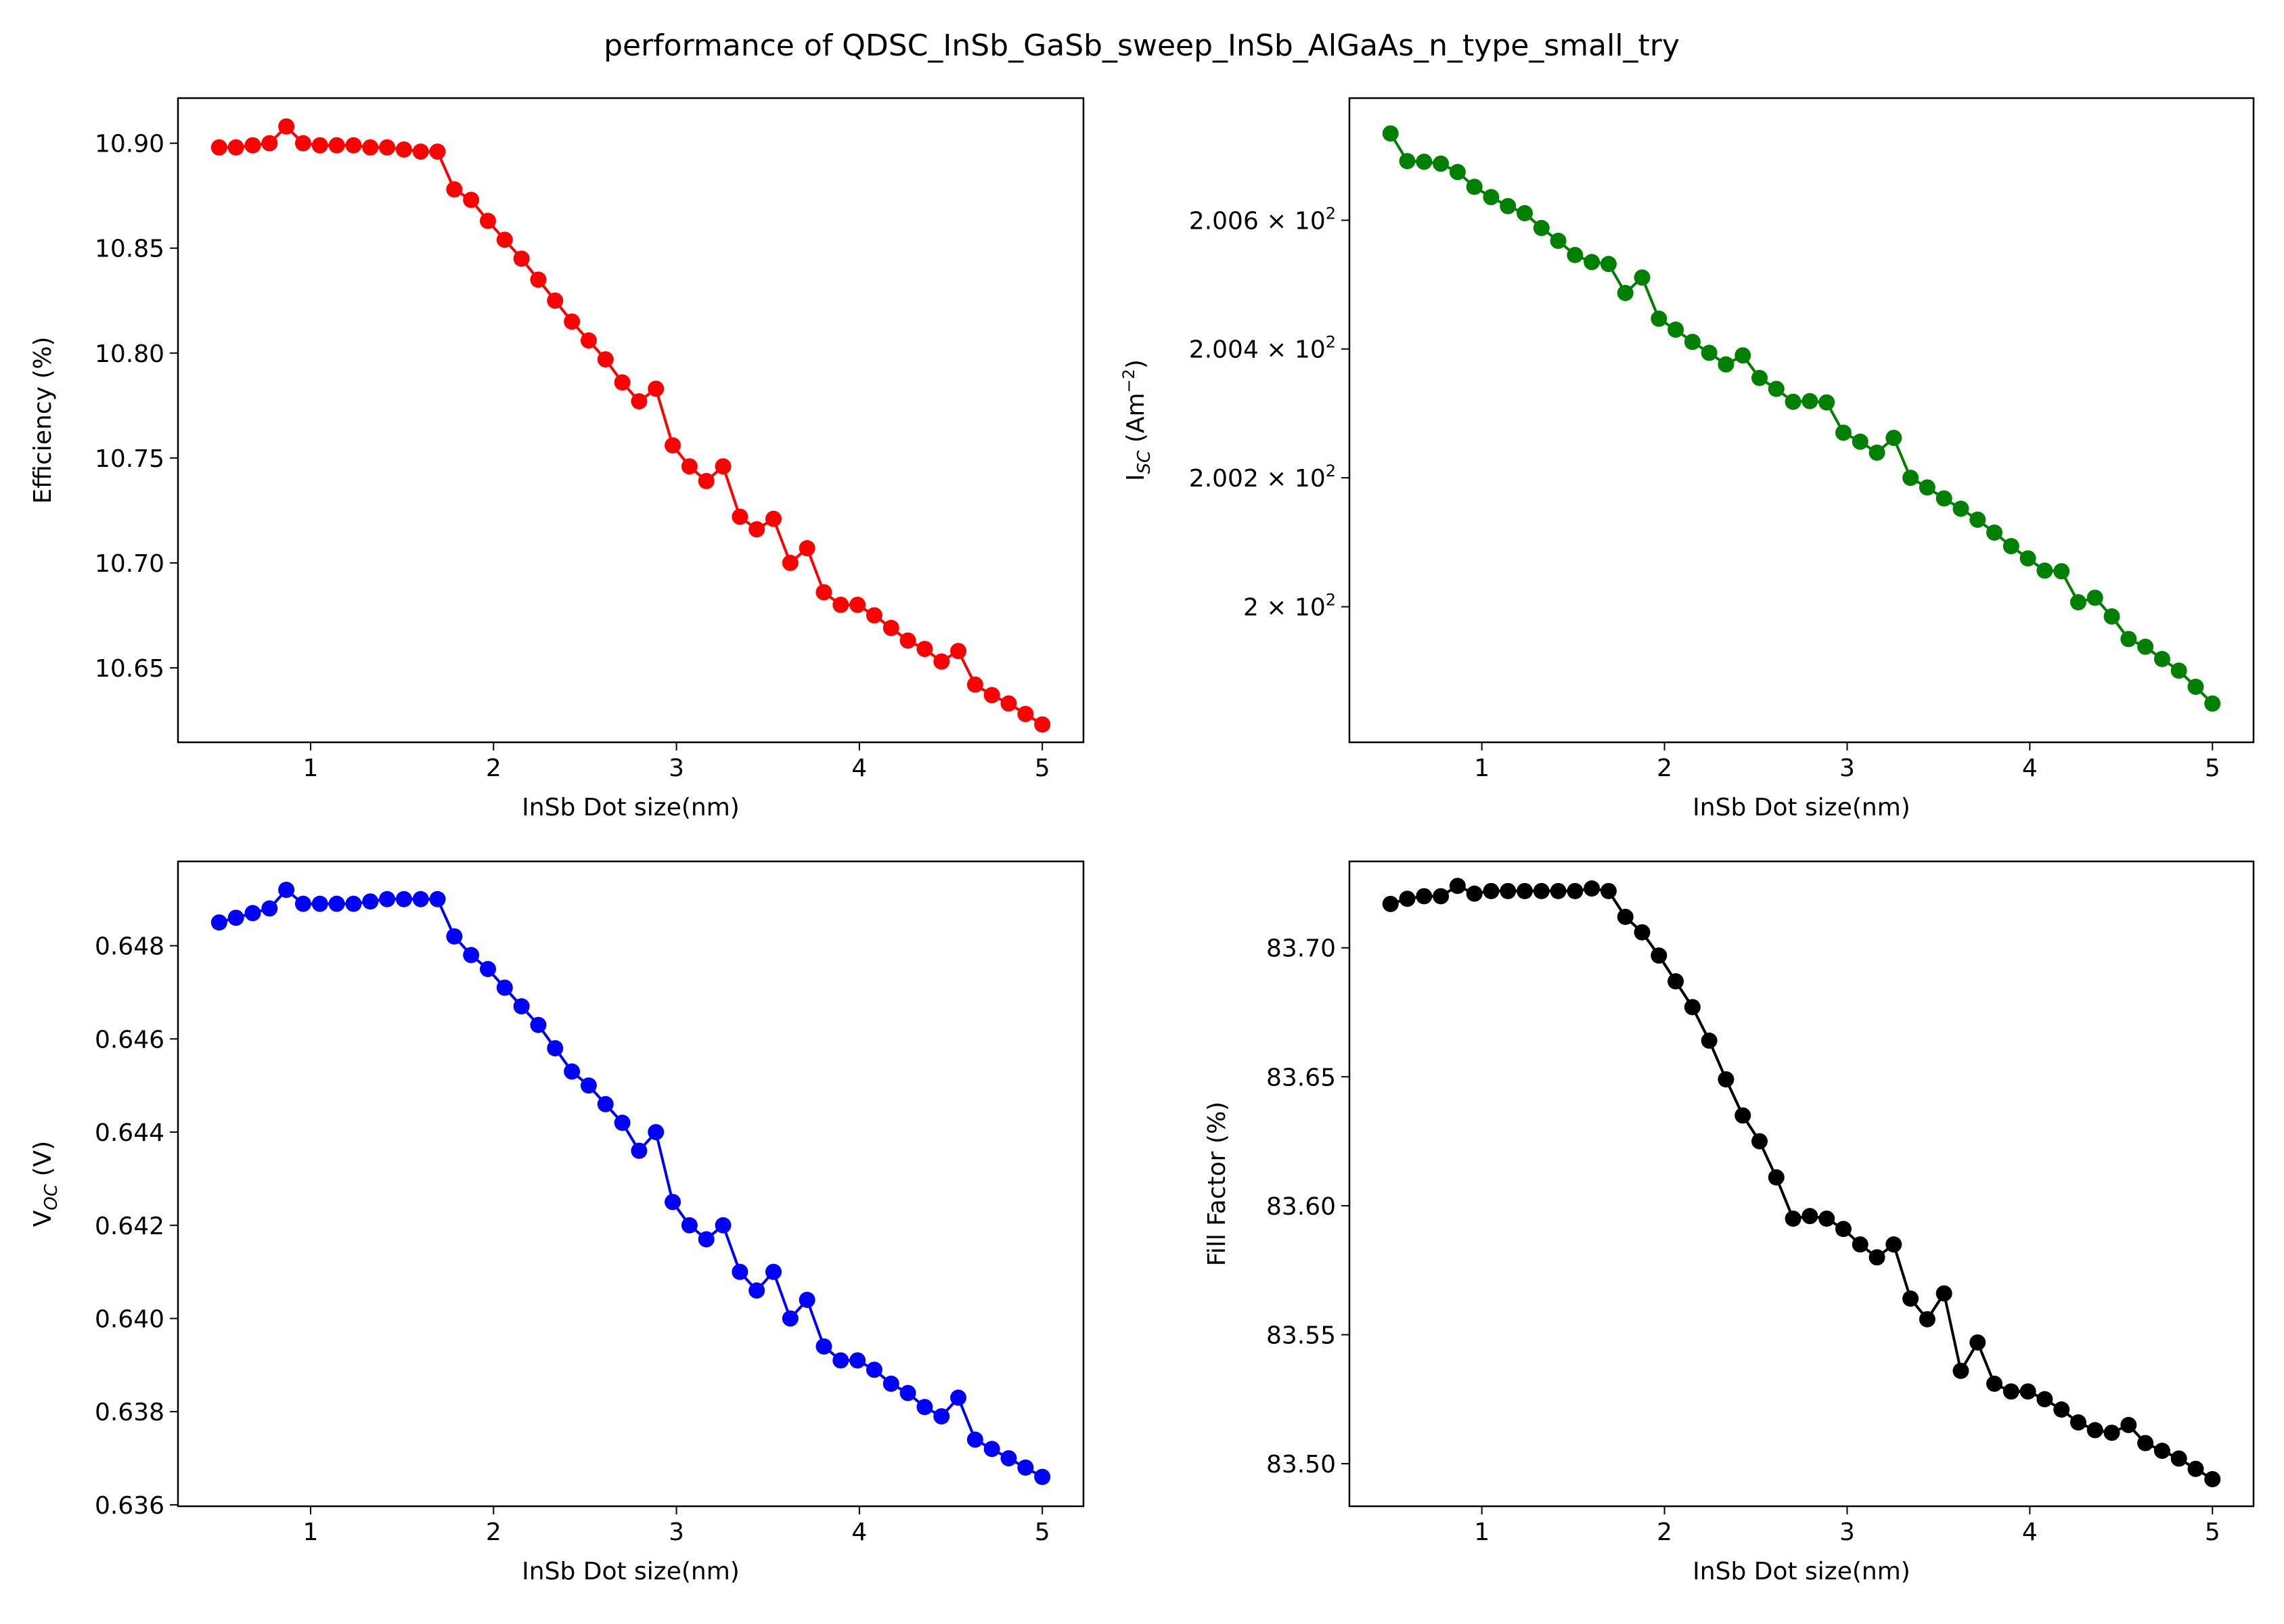 The height and width of the screenshot is (1624, 2284). I want to click on y-tick-label: 10.90, so click(129, 144).